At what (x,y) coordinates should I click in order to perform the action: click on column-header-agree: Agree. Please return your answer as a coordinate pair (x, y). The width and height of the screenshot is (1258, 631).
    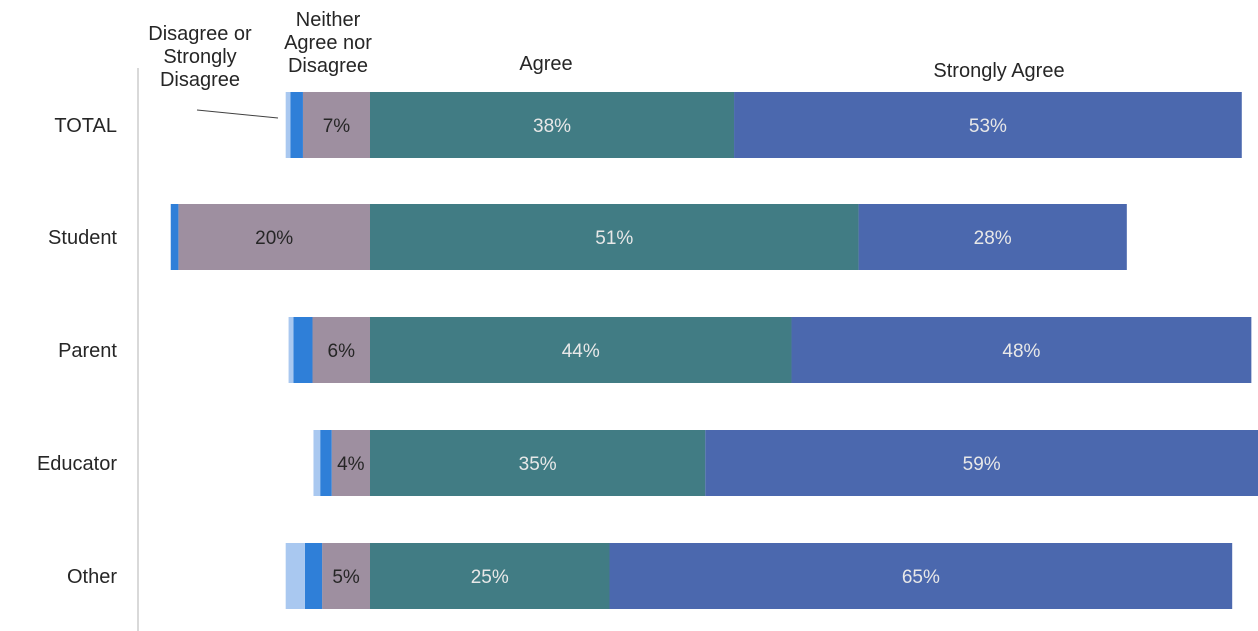
    Looking at the image, I should click on (545, 64).